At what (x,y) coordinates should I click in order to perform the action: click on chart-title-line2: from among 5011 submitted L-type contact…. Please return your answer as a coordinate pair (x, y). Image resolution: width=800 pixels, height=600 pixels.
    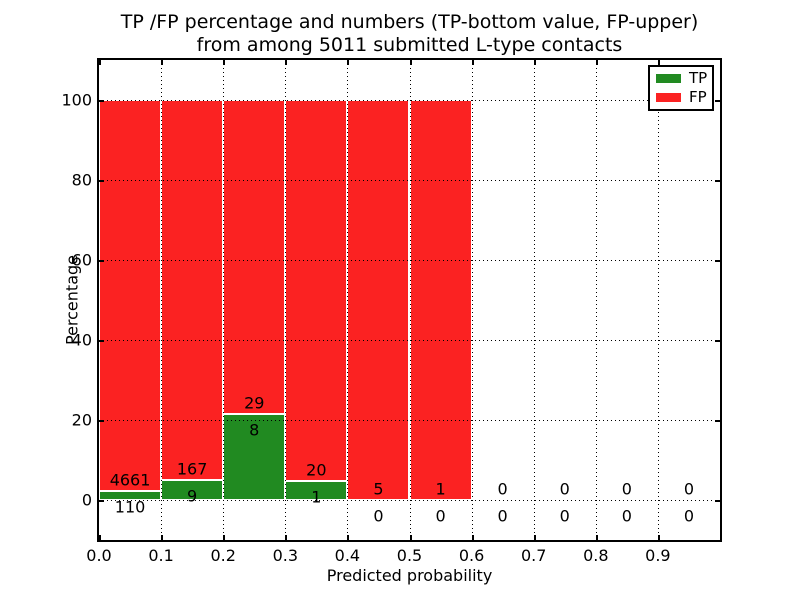
    Looking at the image, I should click on (409, 45).